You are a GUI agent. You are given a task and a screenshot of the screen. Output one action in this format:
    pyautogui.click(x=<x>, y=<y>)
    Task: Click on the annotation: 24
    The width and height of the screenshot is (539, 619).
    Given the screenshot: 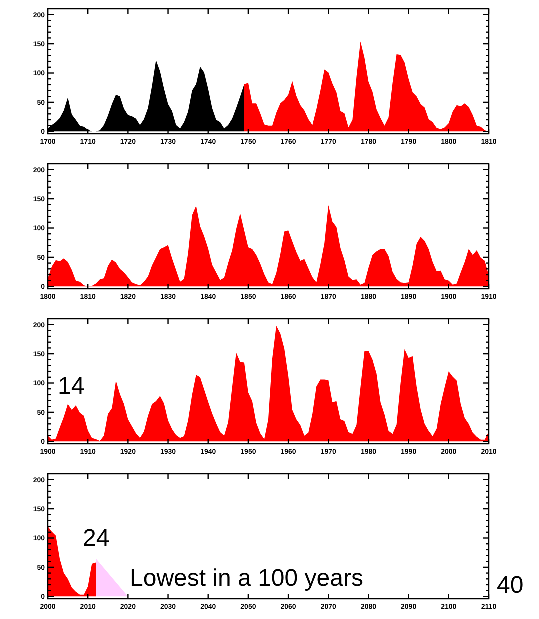 What is the action you would take?
    pyautogui.click(x=96, y=538)
    